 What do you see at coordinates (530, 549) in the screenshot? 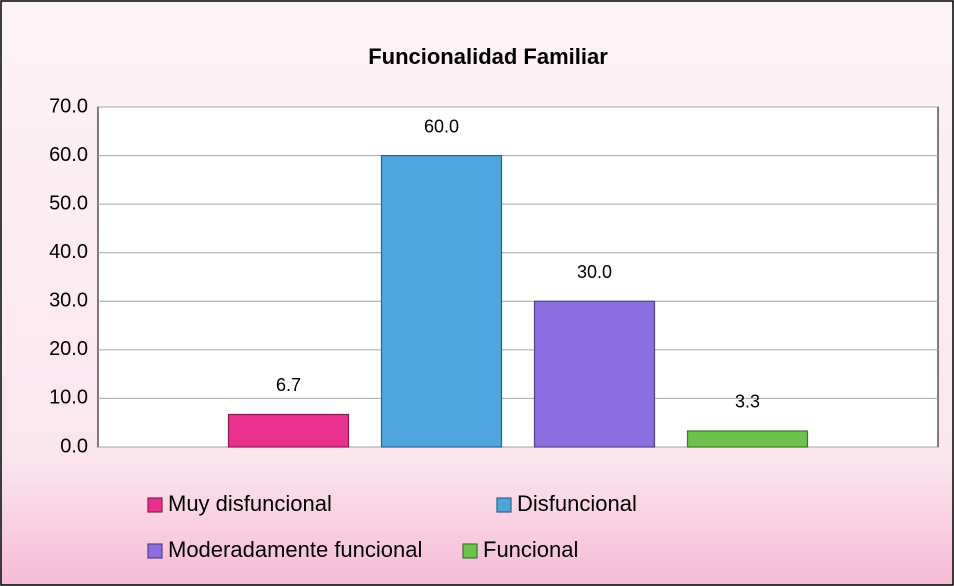
I see `legend-label: Funcional` at bounding box center [530, 549].